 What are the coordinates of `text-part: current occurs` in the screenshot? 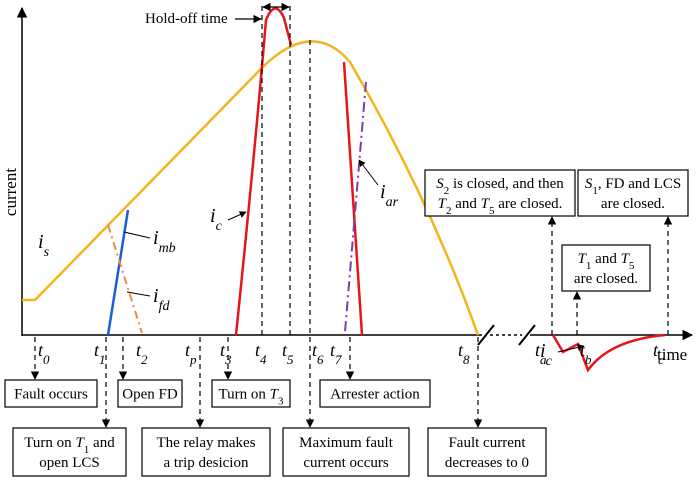 It's located at (346, 463).